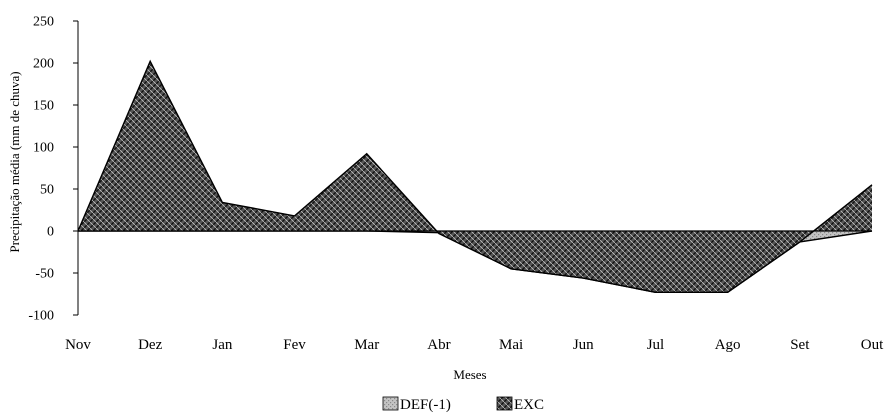 The width and height of the screenshot is (885, 419). I want to click on y-tick-label-6: -50, so click(44, 274).